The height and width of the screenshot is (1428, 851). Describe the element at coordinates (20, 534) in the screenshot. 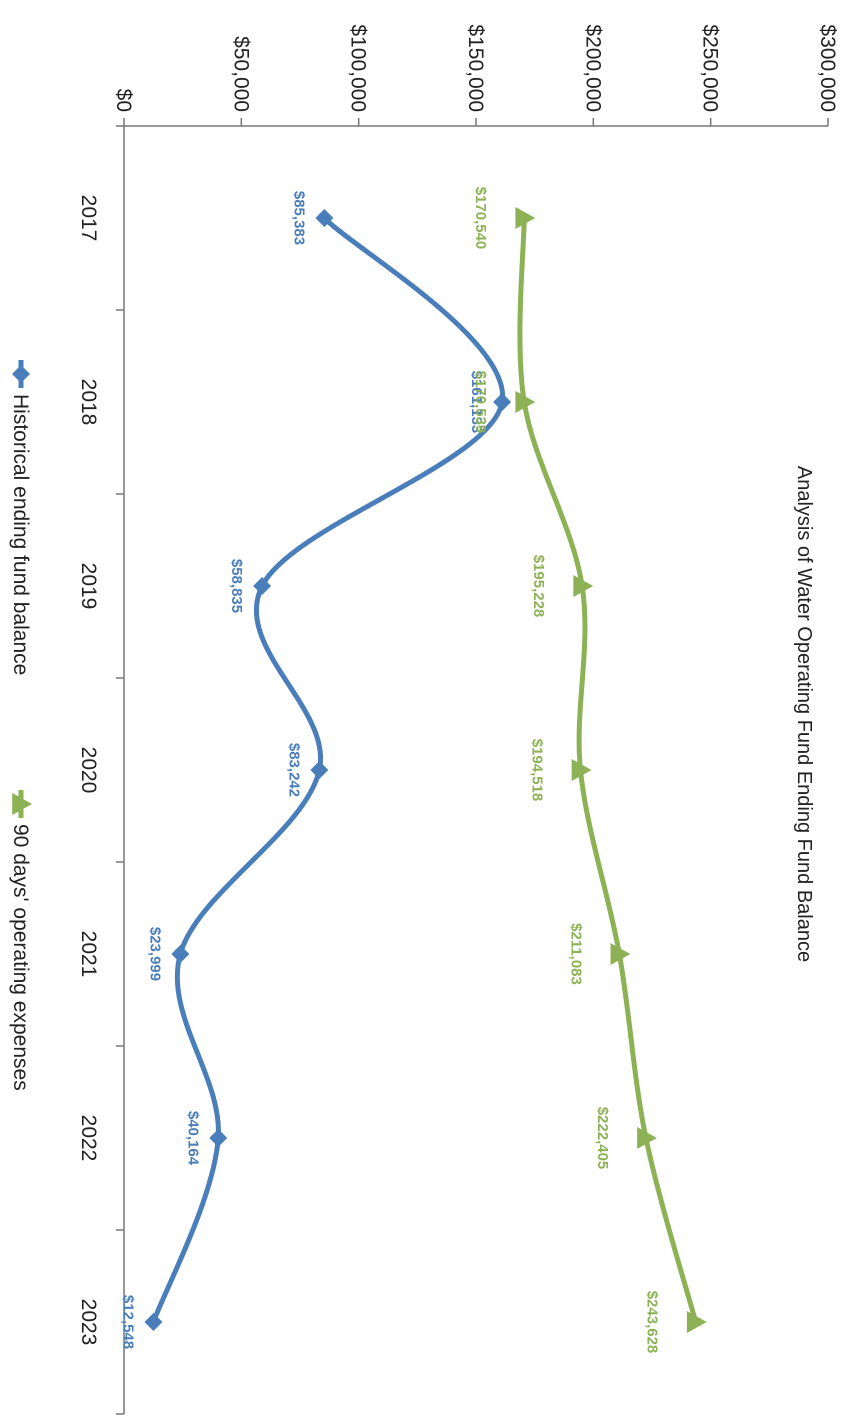

I see `legend-label: Historical ending fund balance` at that location.